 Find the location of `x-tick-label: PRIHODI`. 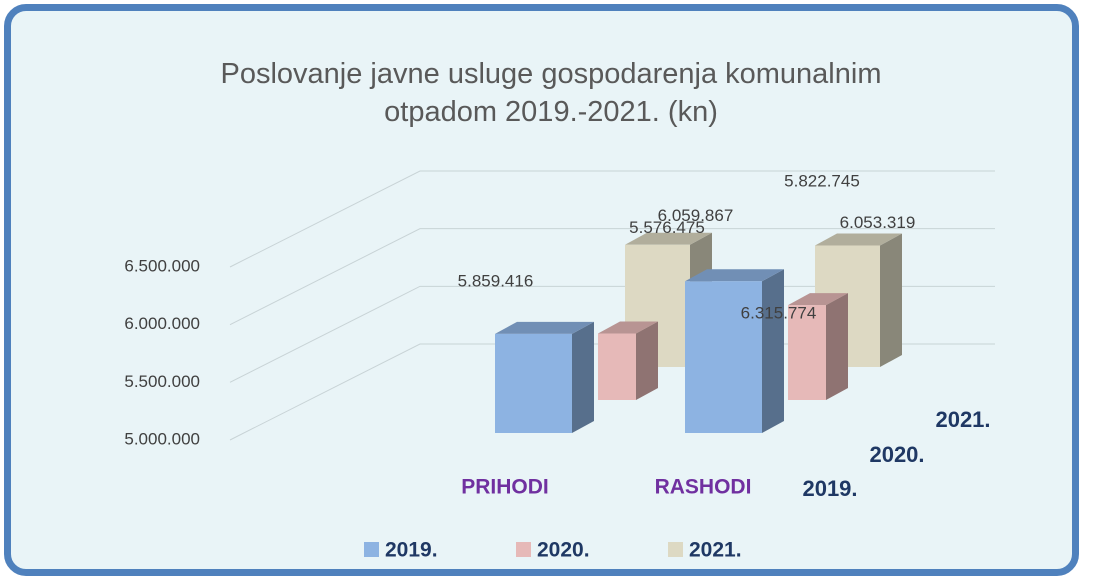

x-tick-label: PRIHODI is located at coordinates (505, 487).